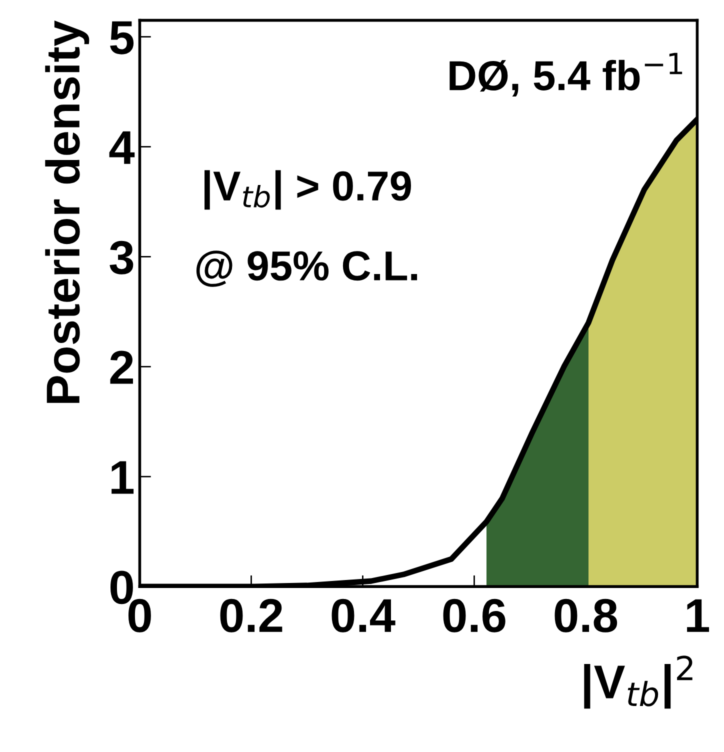 The width and height of the screenshot is (724, 752). Describe the element at coordinates (122, 257) in the screenshot. I see `y-tick-label: 3` at that location.